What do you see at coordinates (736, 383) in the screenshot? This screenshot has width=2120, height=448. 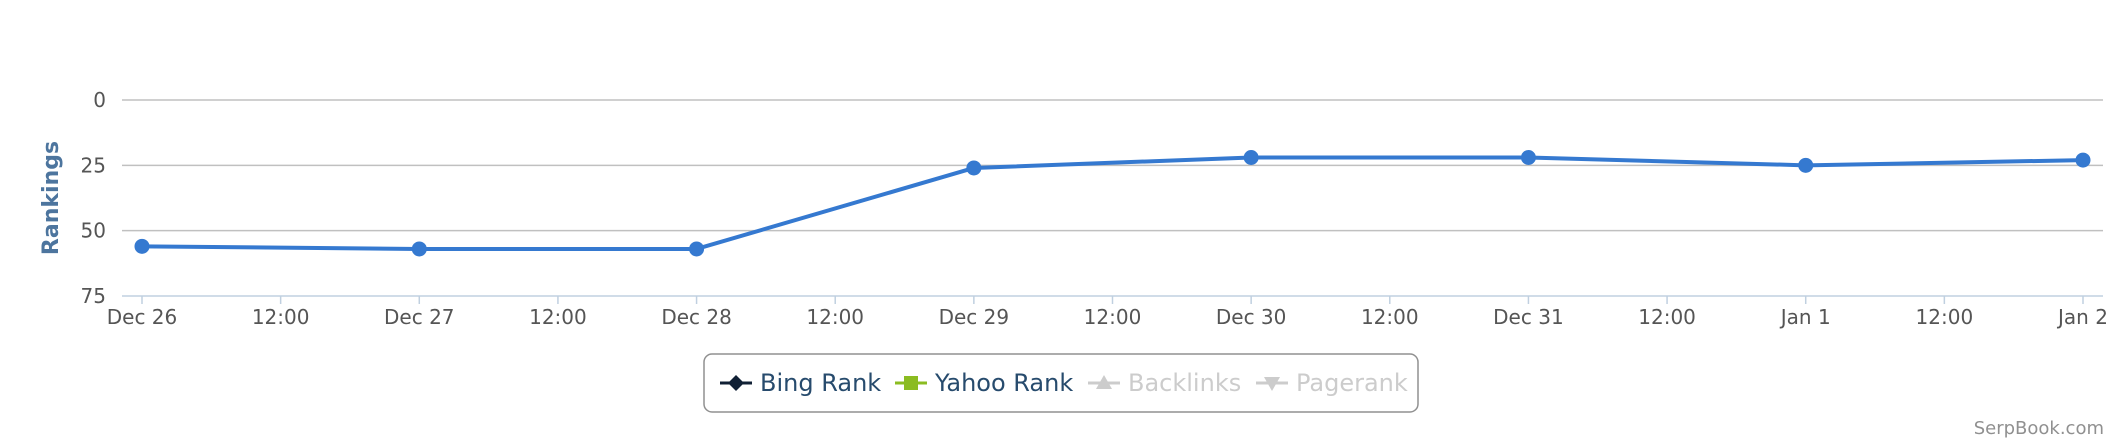 I see `diamond-icon` at bounding box center [736, 383].